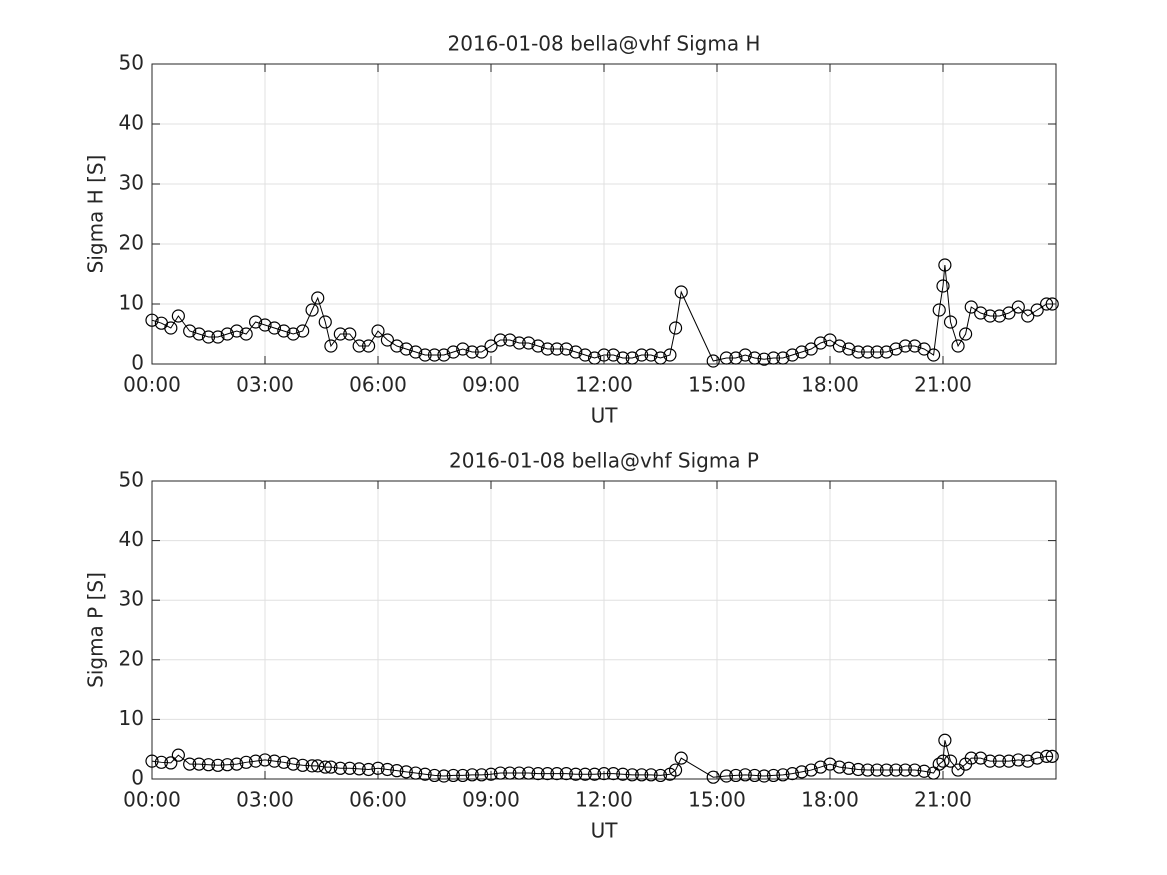 The image size is (1167, 875). I want to click on x-axis-label: UT, so click(605, 831).